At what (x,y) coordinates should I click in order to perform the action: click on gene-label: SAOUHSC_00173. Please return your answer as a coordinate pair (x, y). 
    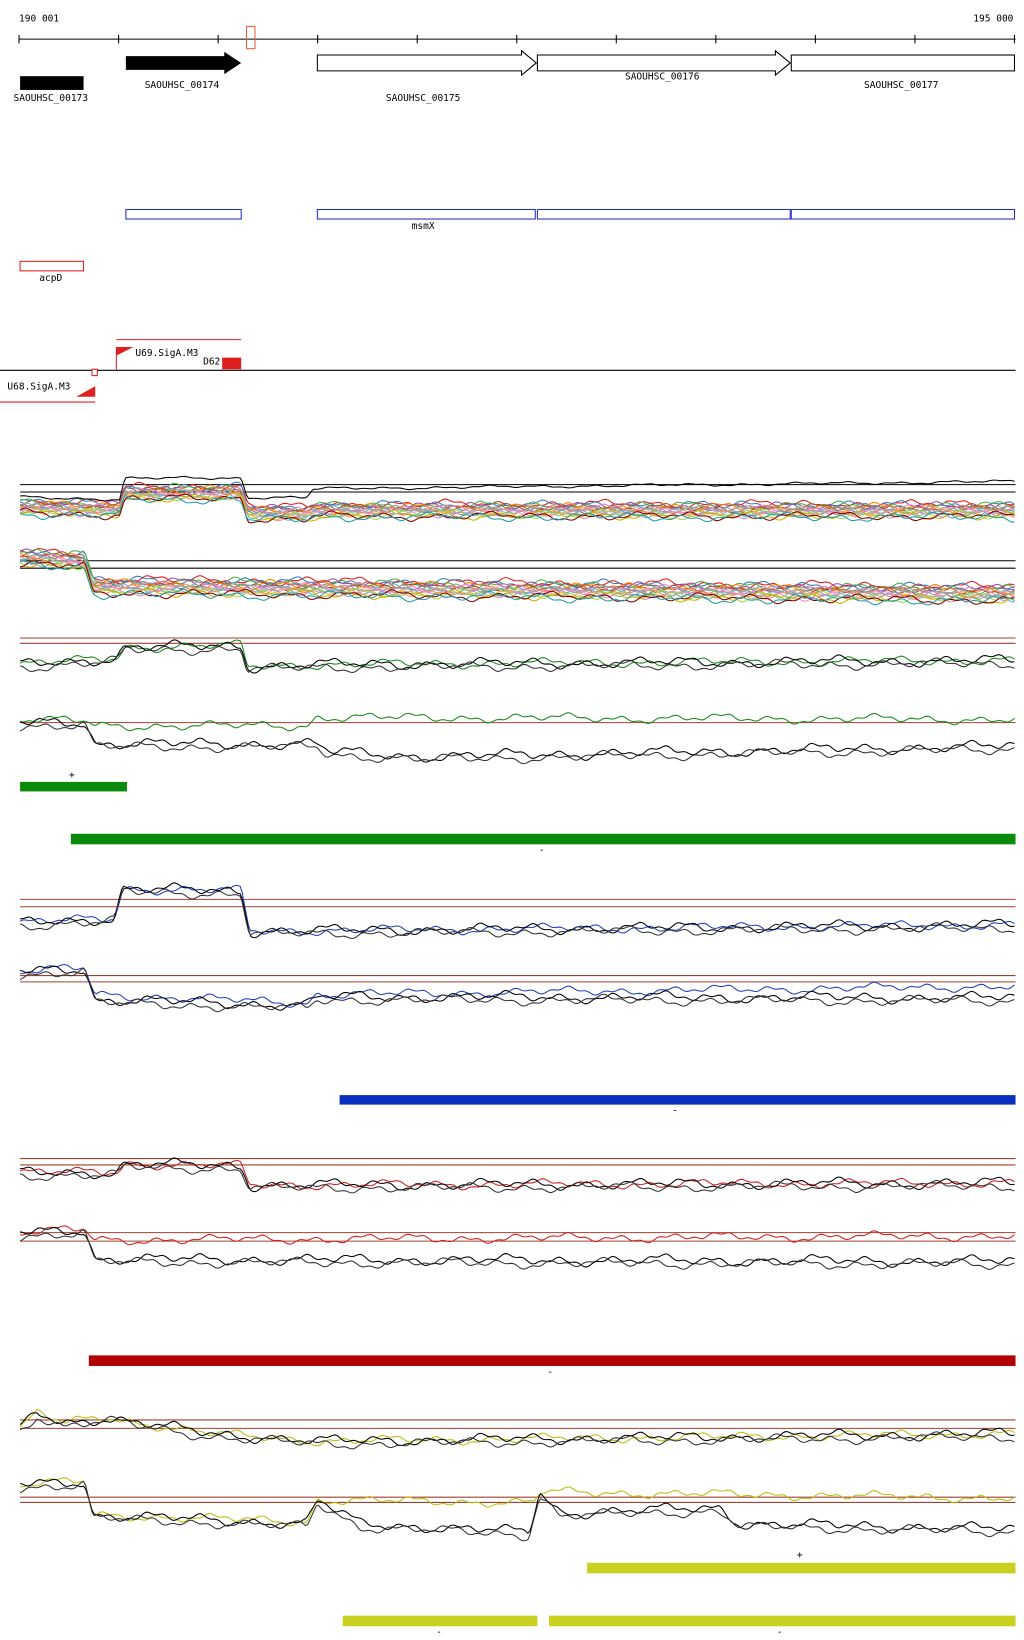
    Looking at the image, I should click on (51, 98).